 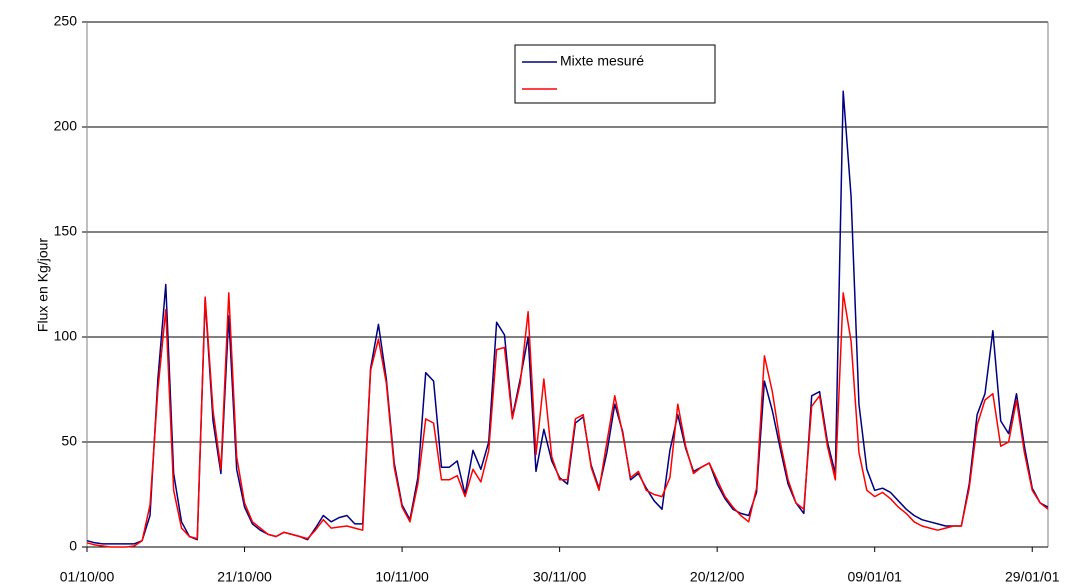 What do you see at coordinates (874, 577) in the screenshot?
I see `x-tick-label: 09/01/01` at bounding box center [874, 577].